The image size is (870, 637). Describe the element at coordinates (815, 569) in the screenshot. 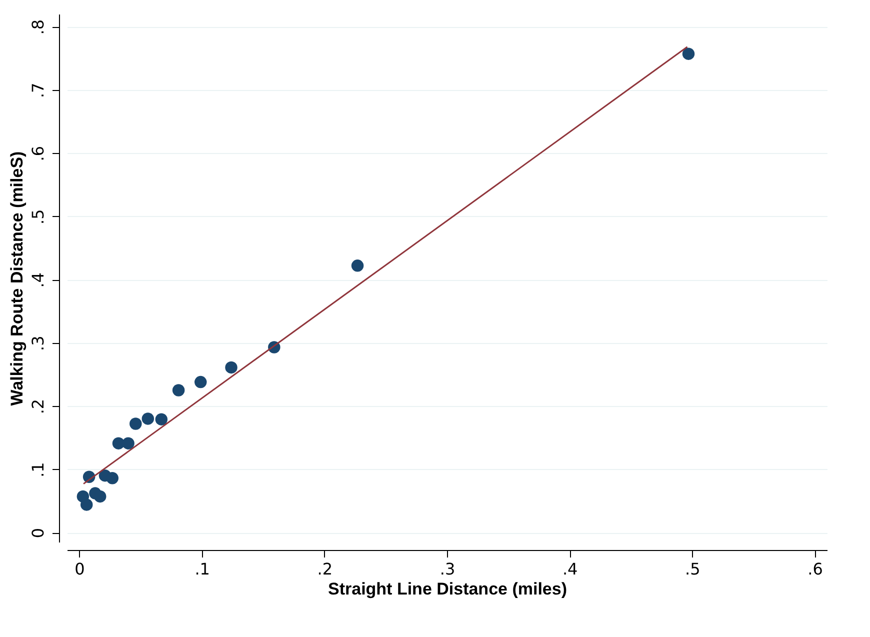

I see `x-tick-label: .6` at that location.